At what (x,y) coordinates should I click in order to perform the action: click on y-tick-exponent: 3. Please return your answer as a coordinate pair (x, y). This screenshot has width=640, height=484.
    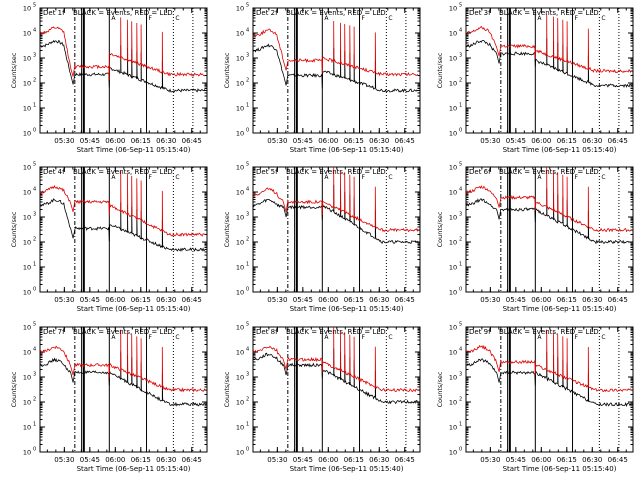
    Looking at the image, I should click on (460, 56).